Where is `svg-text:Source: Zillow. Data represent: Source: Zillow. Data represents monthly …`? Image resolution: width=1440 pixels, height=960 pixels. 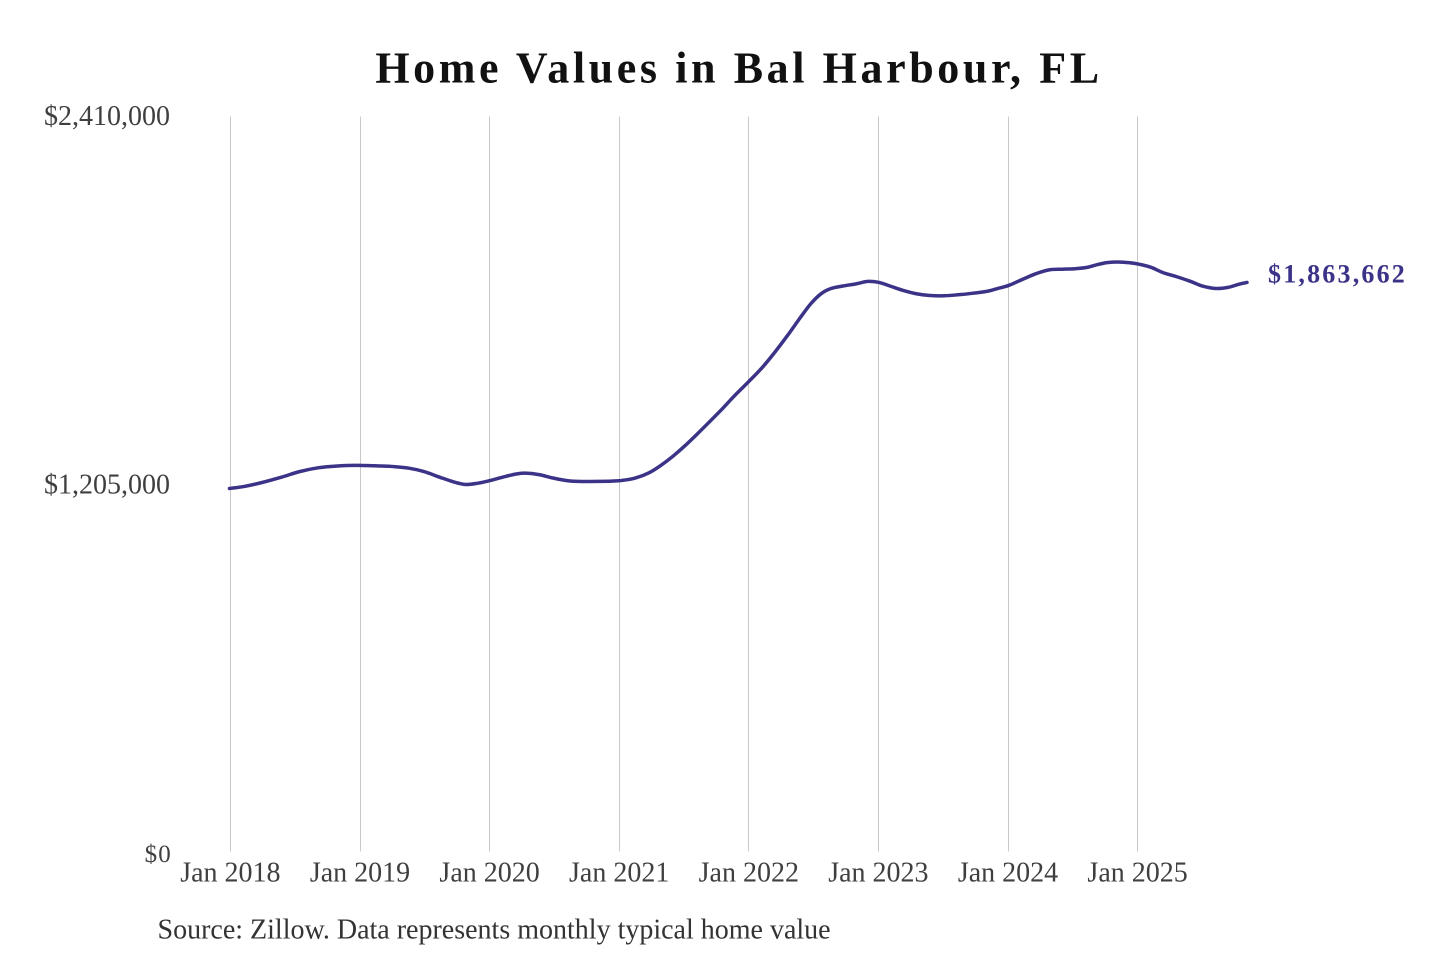
svg-text:Source: Zillow. Data represent: Source: Zillow. Data represents monthly … is located at coordinates (494, 930).